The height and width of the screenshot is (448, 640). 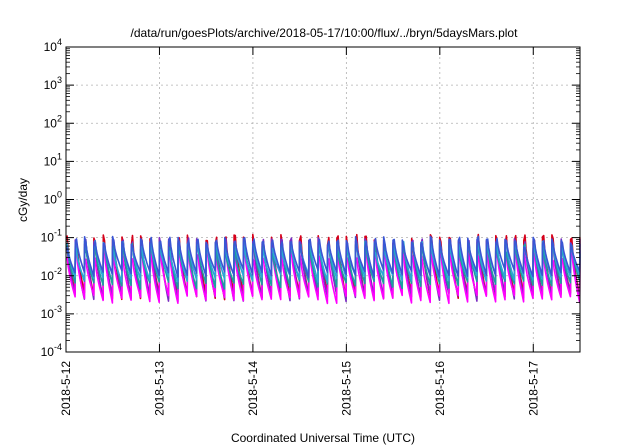 I want to click on y-tick-label: 10³, so click(x=53, y=83).